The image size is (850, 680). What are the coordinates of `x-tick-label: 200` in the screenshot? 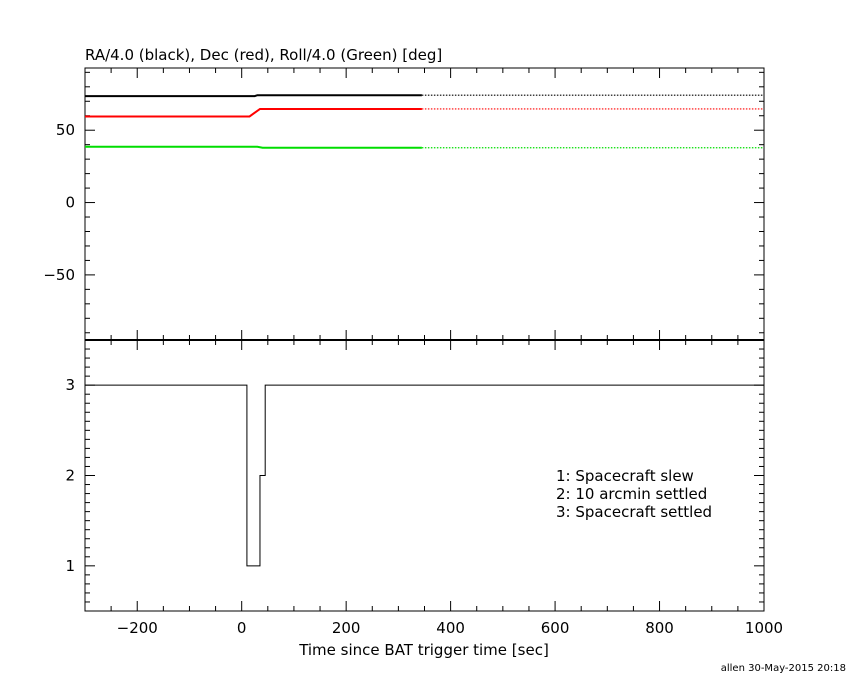 It's located at (346, 628).